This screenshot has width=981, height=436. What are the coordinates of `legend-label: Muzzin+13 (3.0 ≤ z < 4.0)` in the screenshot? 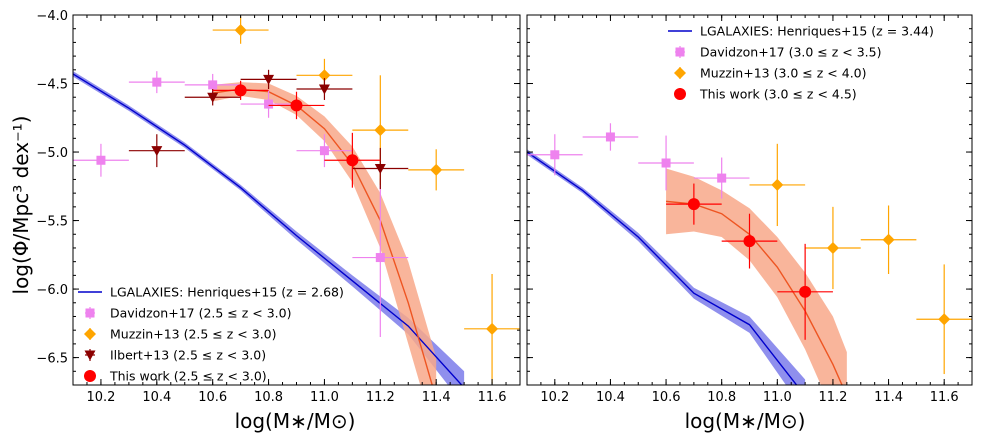 It's located at (783, 73).